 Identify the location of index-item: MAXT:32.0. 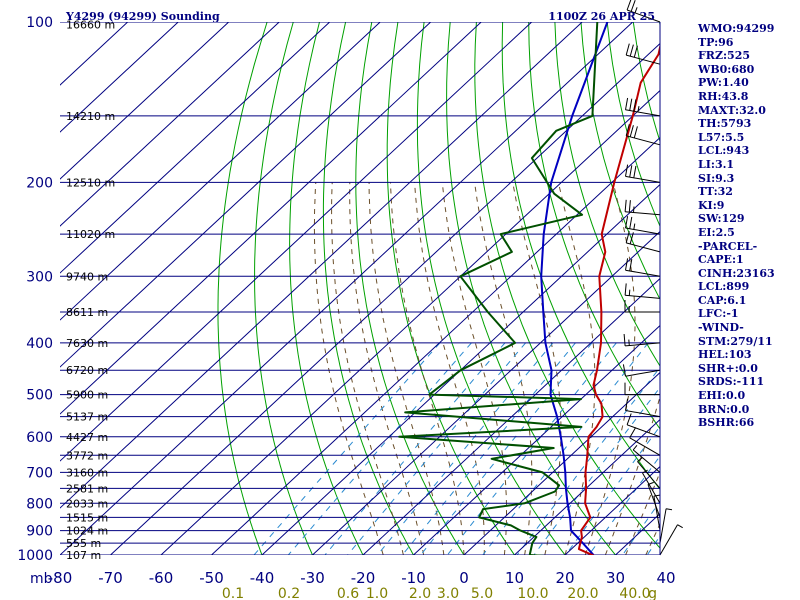
(732, 110).